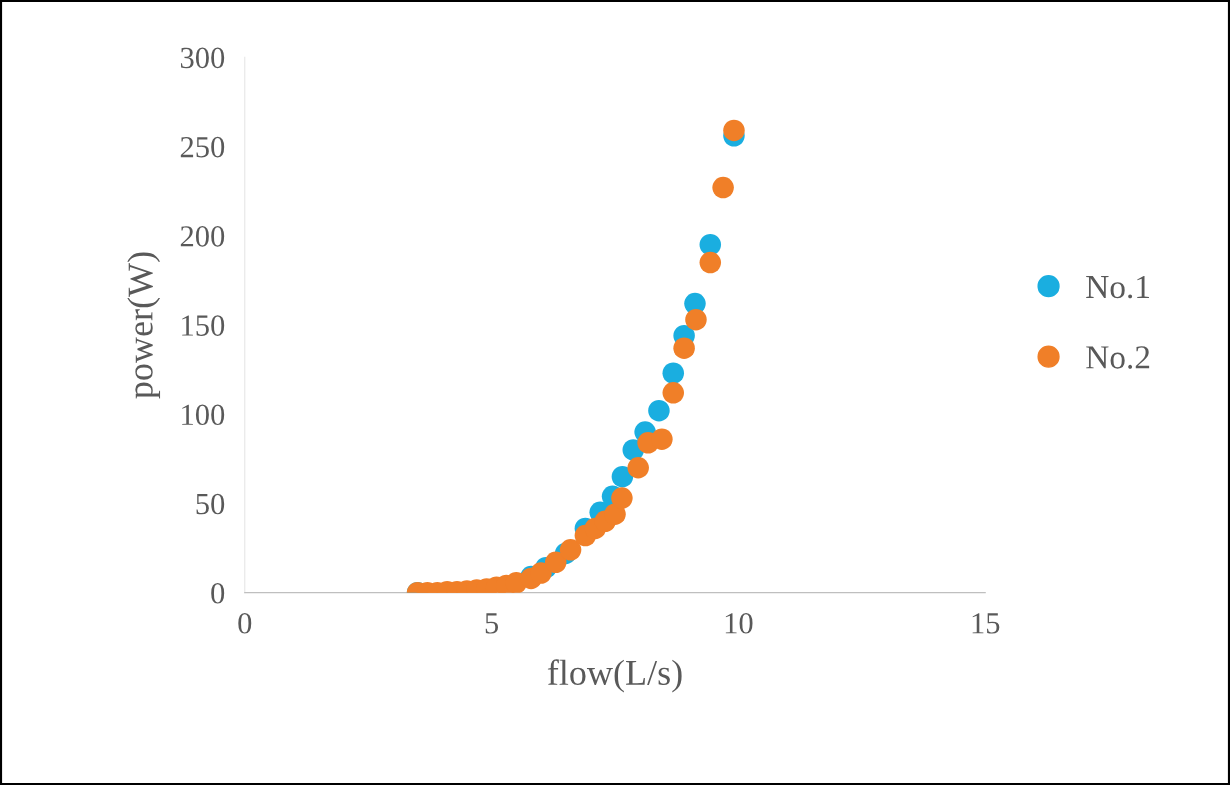 The height and width of the screenshot is (785, 1230). I want to click on y-tick-label: 250, so click(202, 147).